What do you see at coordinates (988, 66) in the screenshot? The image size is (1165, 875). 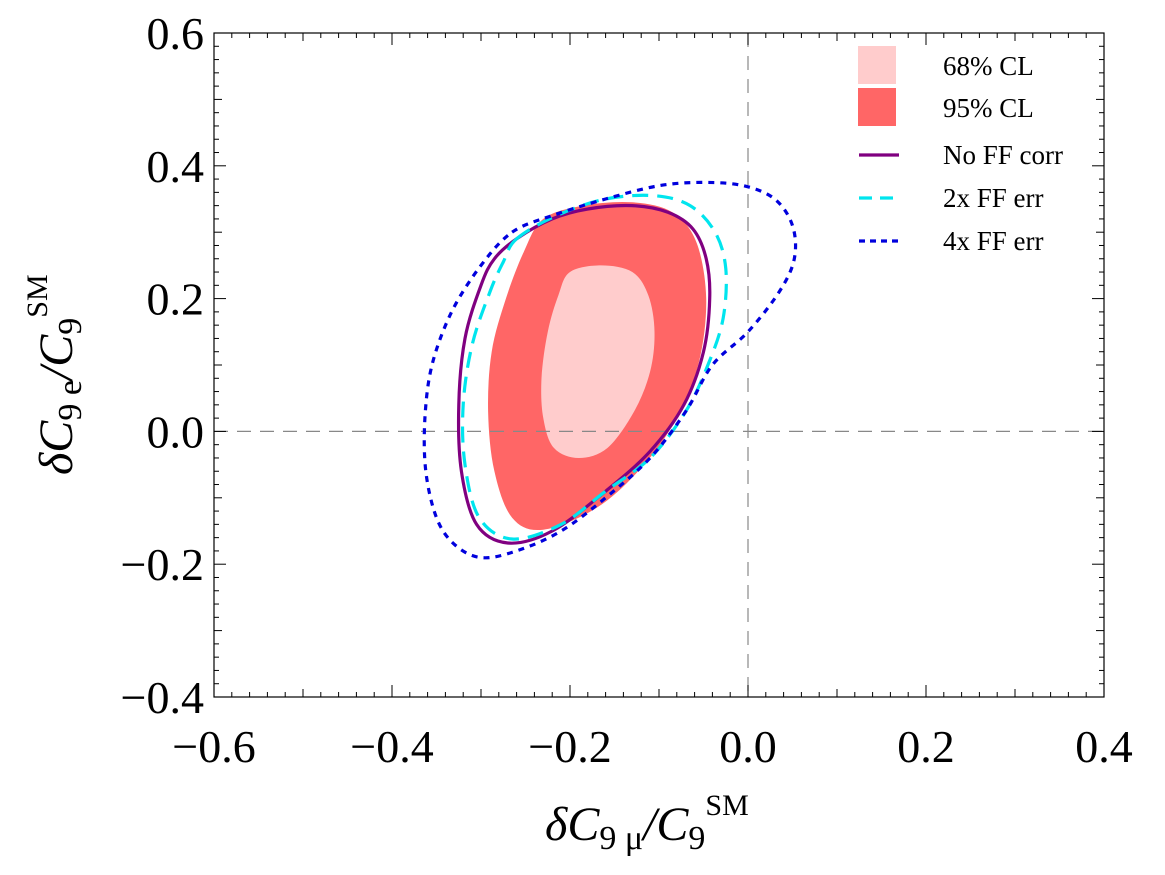 I see `legend-label-68-cl: 68% CL` at bounding box center [988, 66].